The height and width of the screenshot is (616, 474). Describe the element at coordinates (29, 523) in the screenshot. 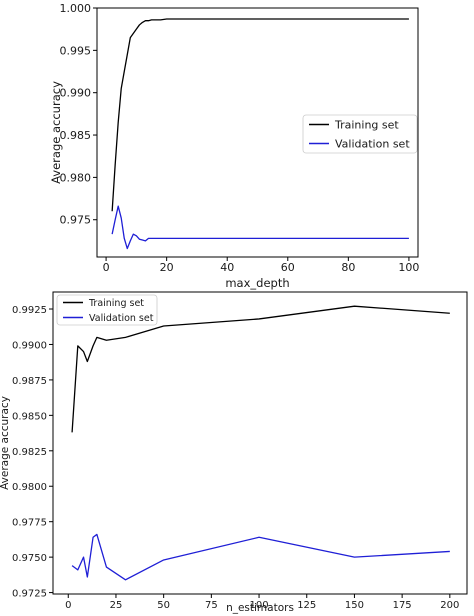

I see `y-tick-label: 0.9775` at that location.